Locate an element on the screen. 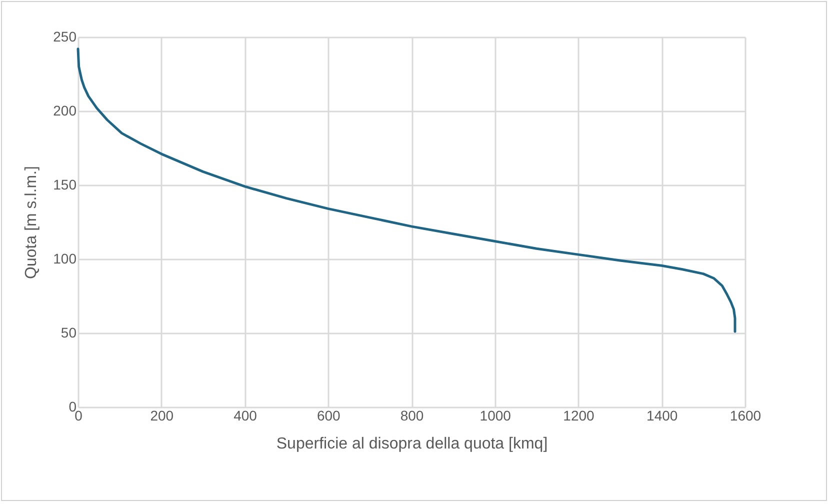 The height and width of the screenshot is (504, 830). x-tick-label: 1000 is located at coordinates (496, 416).